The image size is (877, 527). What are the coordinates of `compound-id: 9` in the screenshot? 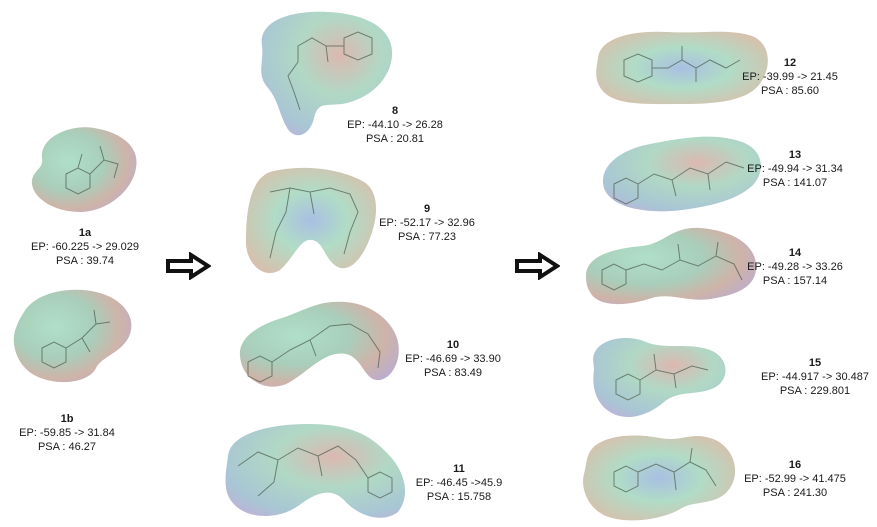 It's located at (427, 209).